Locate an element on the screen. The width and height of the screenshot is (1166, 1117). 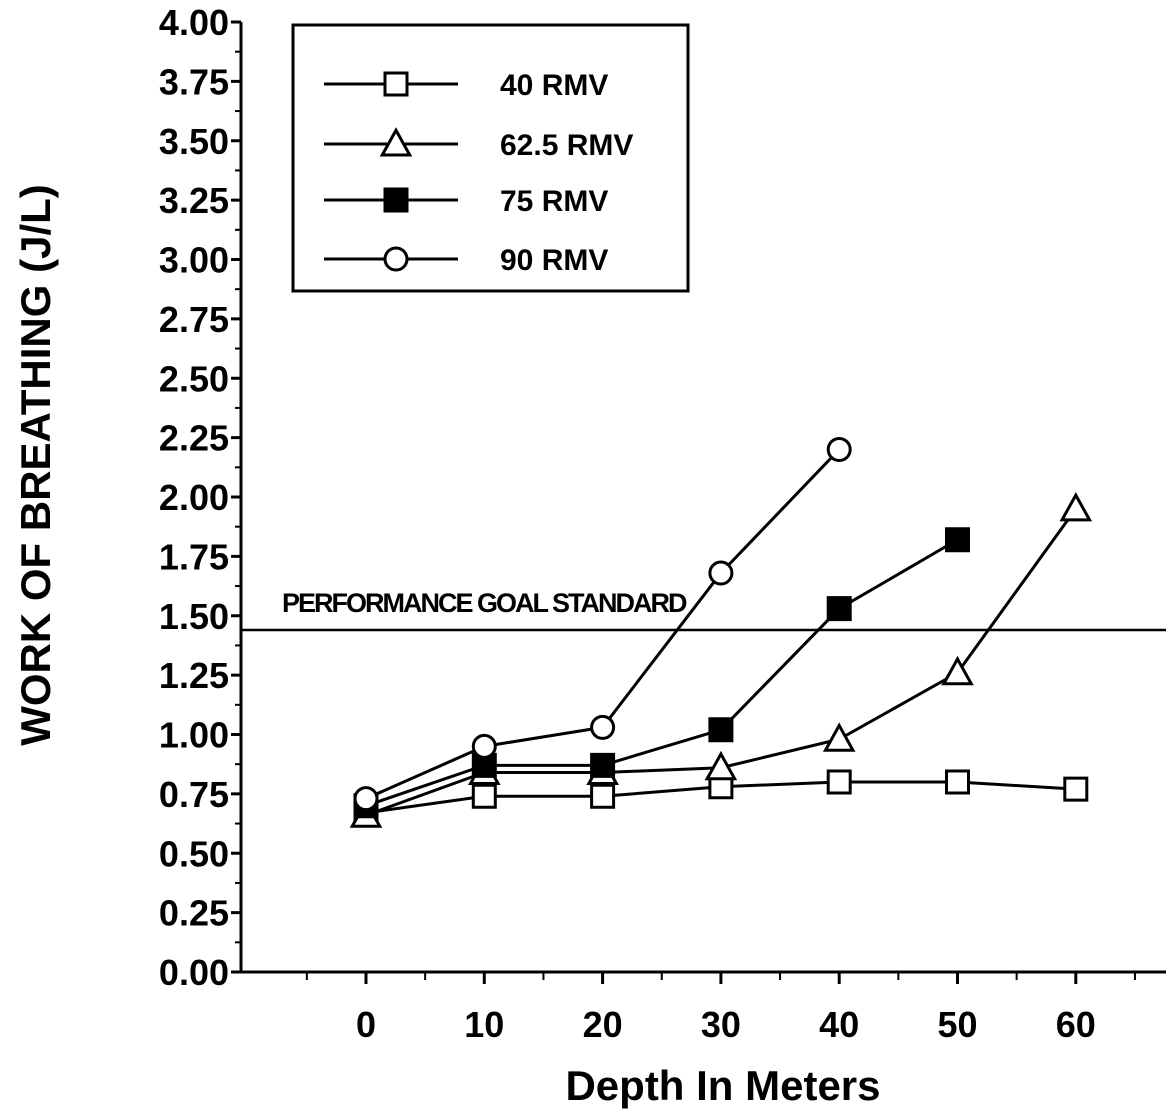
x-tick-label: 40 is located at coordinates (839, 1024).